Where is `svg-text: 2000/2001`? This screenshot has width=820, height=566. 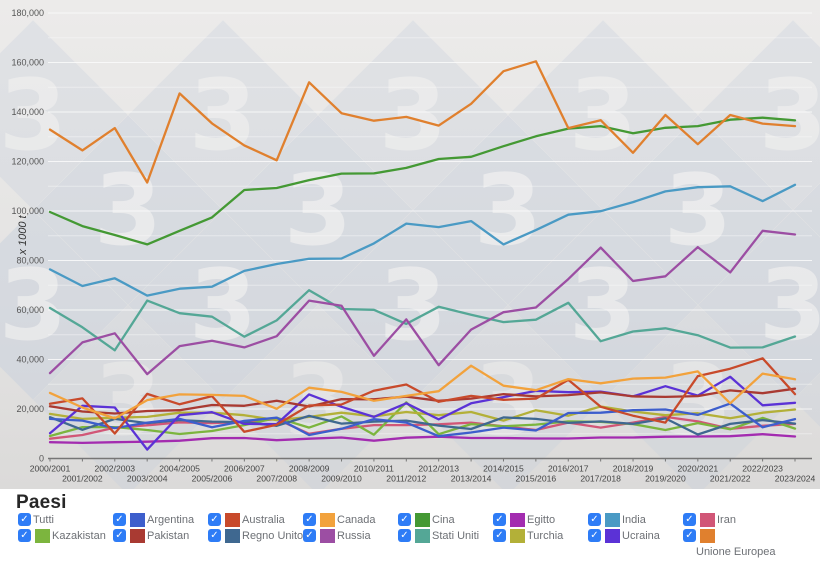
svg-text: 2000/2001 is located at coordinates (50, 469).